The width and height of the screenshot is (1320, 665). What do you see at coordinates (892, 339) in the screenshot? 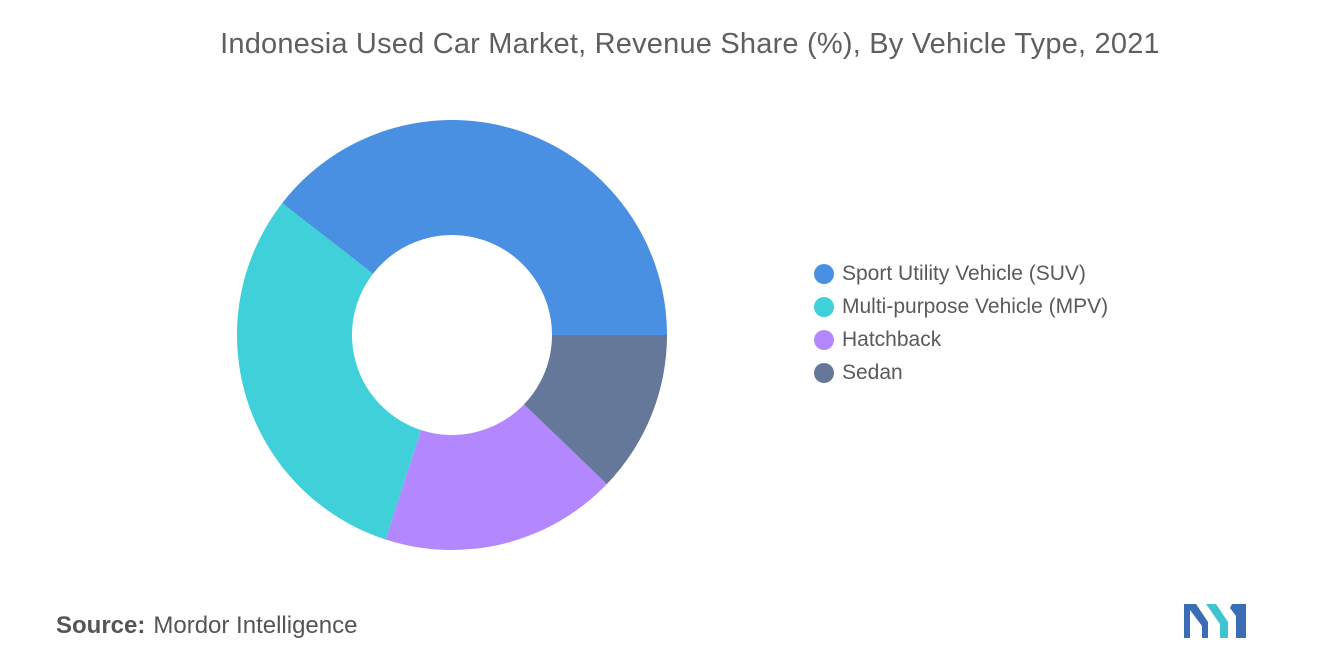
I see `legend-label: Hatchback` at bounding box center [892, 339].